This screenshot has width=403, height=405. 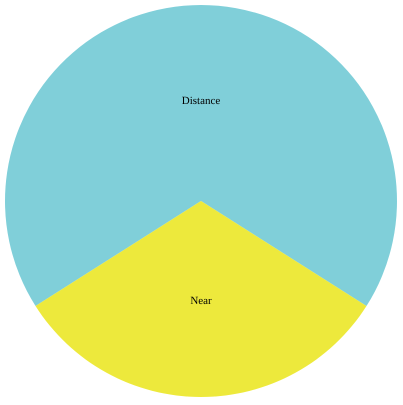 I want to click on slice-label: Distance, so click(x=201, y=101).